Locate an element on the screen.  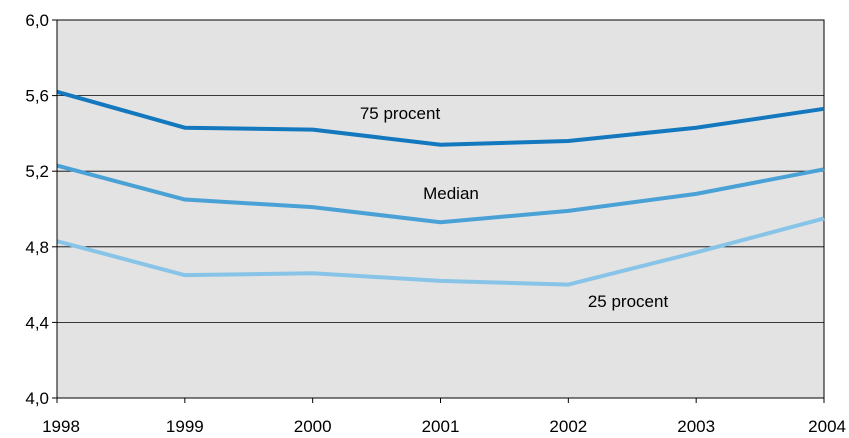
x-tick-label: 1999 is located at coordinates (185, 426).